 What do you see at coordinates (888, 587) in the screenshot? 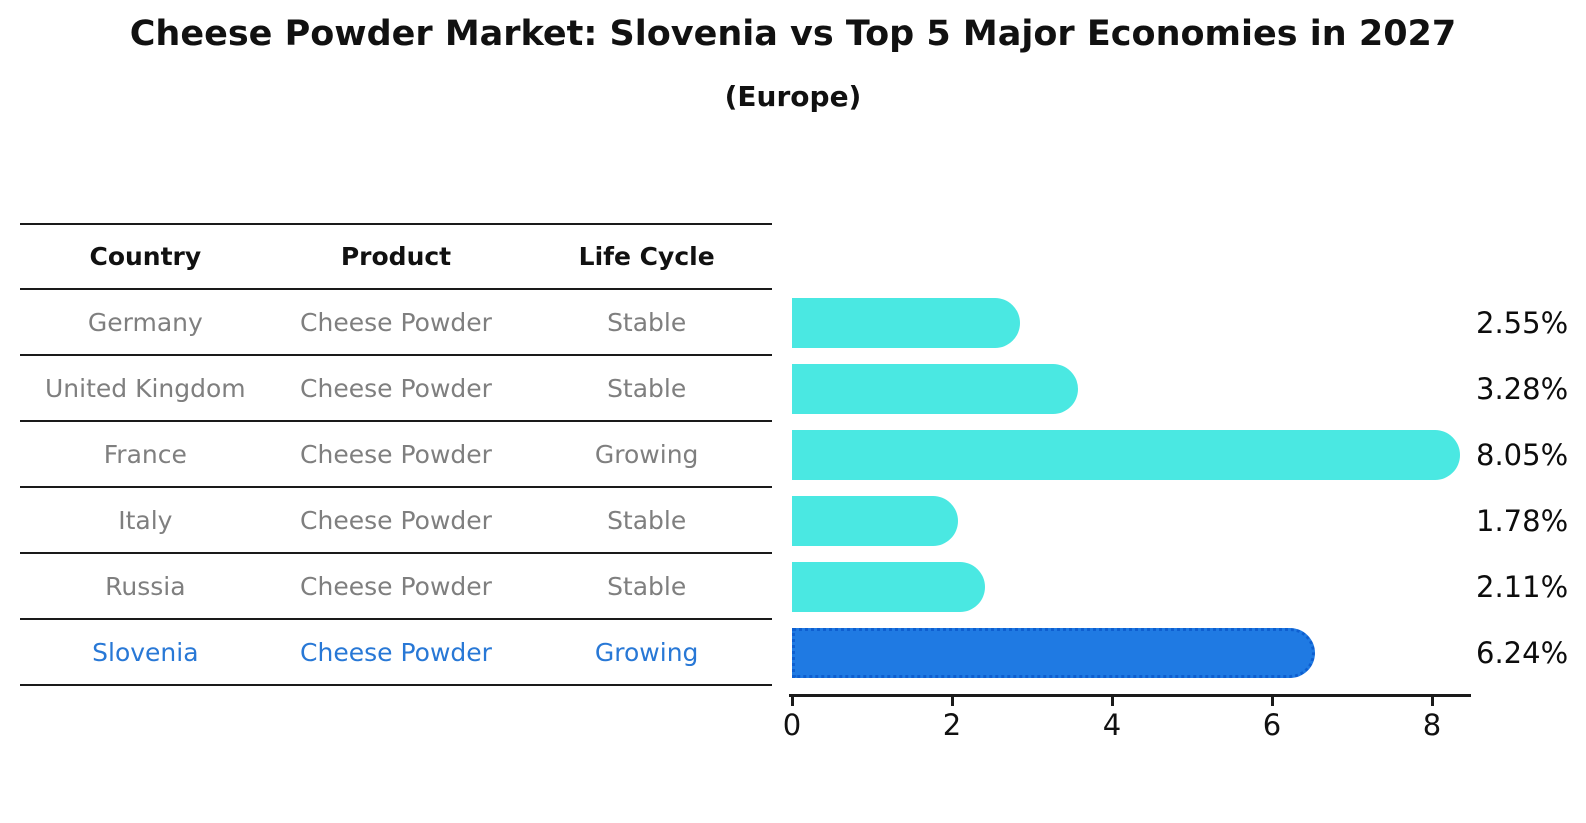
I see `bar-russia` at bounding box center [888, 587].